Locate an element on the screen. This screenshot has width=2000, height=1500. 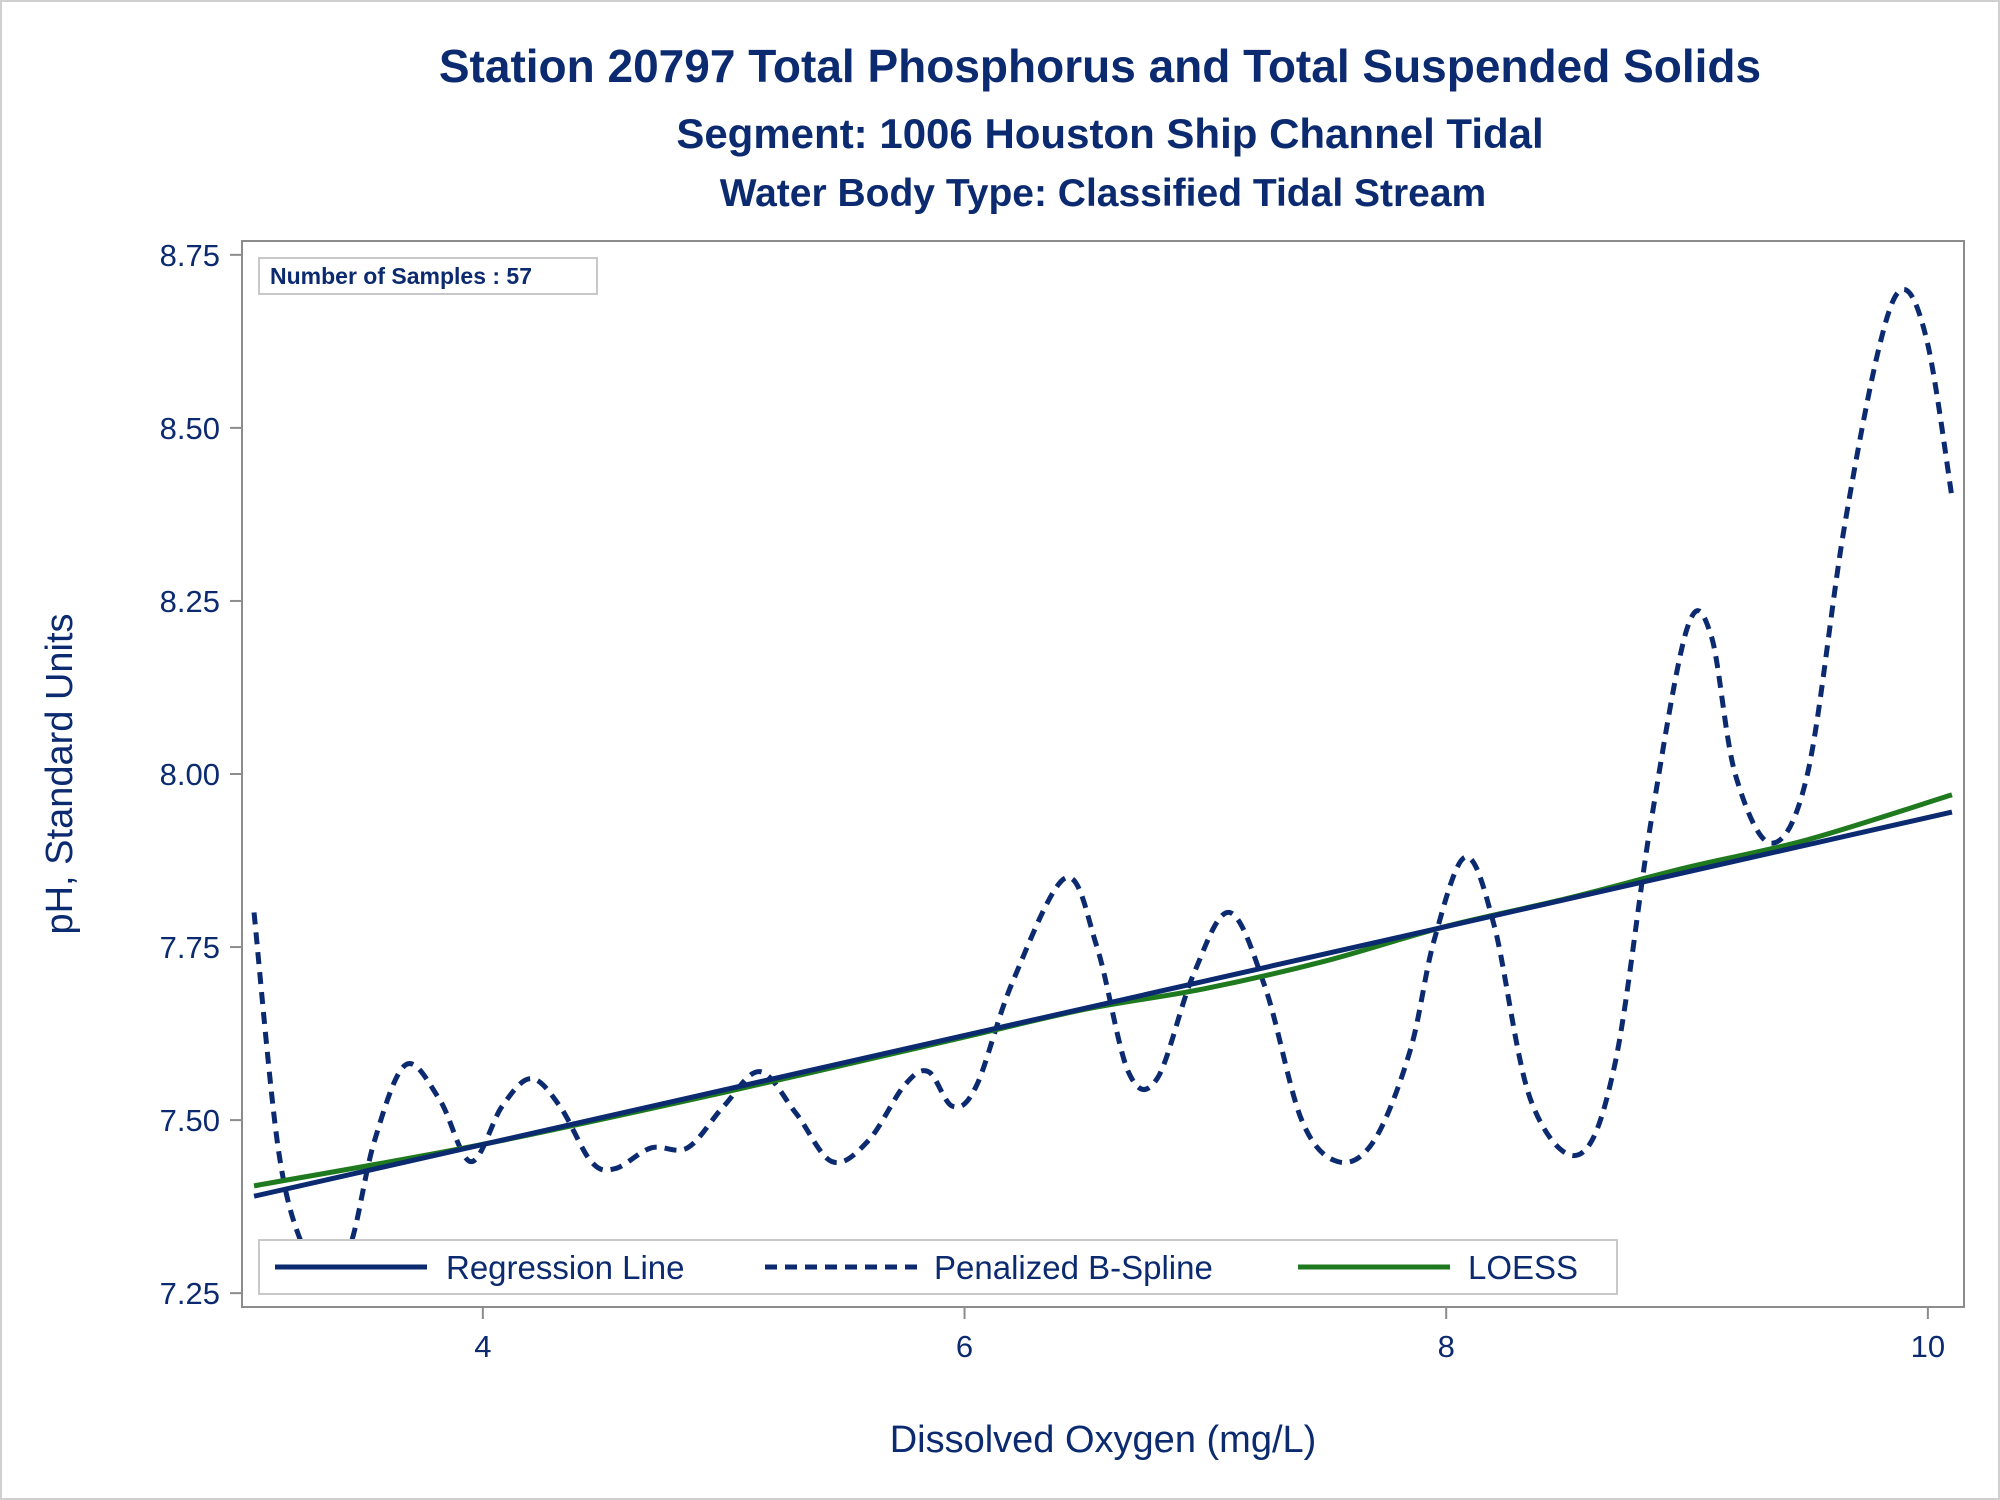
x-tick-label: 6 is located at coordinates (964, 1346).